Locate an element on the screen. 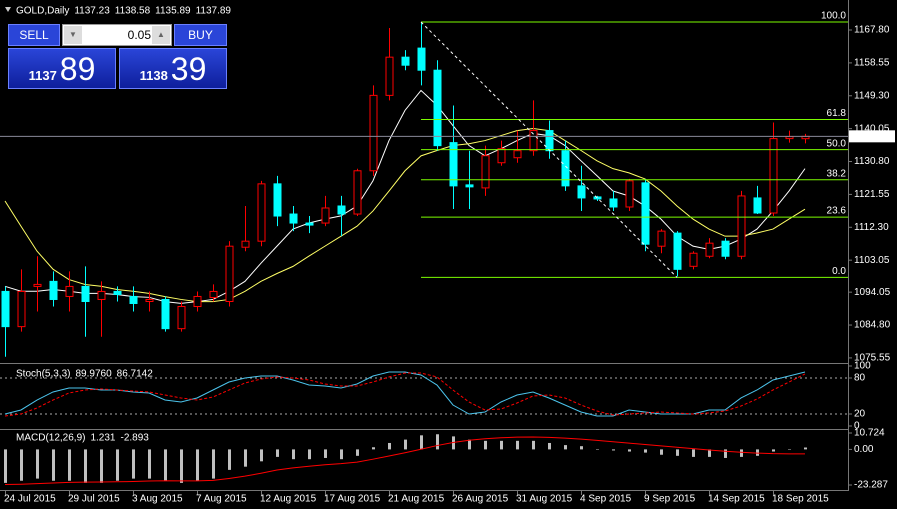 The height and width of the screenshot is (509, 897). x-tick-label: 18 Sep 2015 is located at coordinates (800, 499).